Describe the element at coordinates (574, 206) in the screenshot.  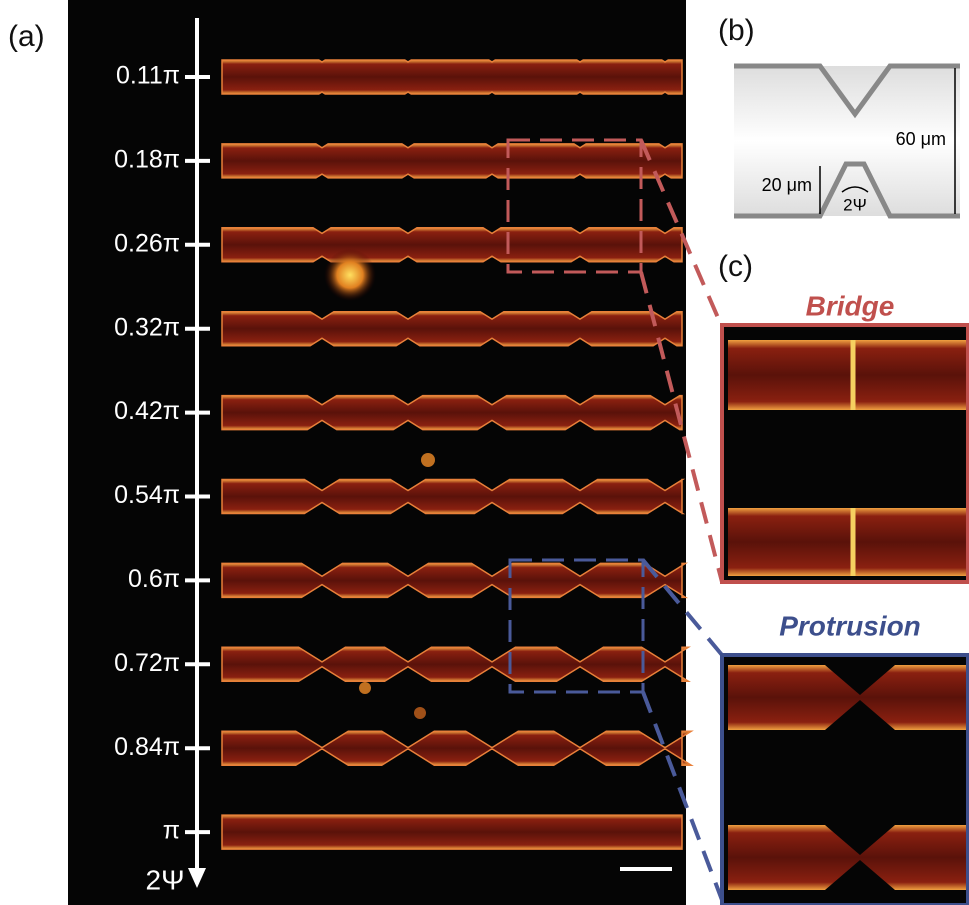
I see `zoom-box-bridge` at that location.